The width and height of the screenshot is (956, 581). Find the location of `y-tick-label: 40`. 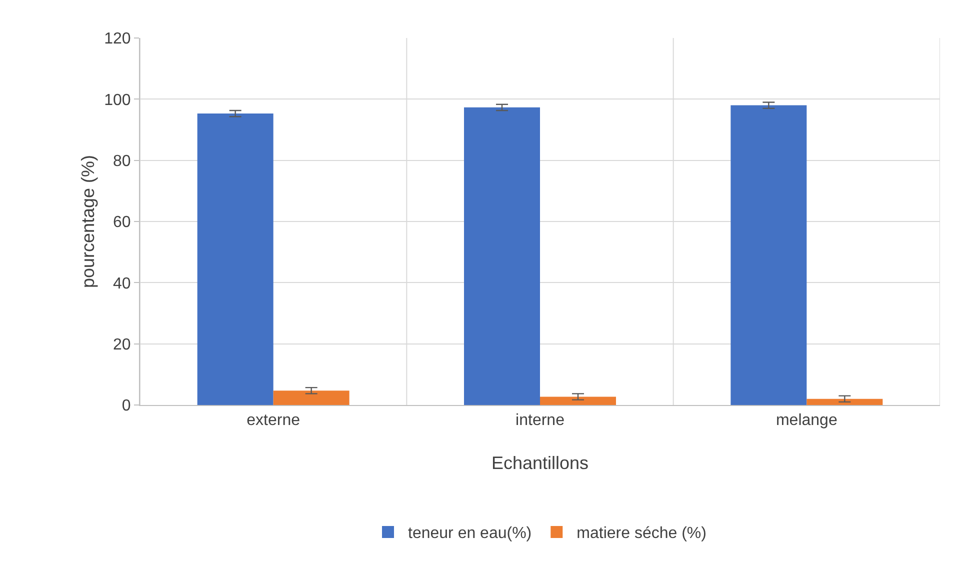

y-tick-label: 40 is located at coordinates (122, 283).